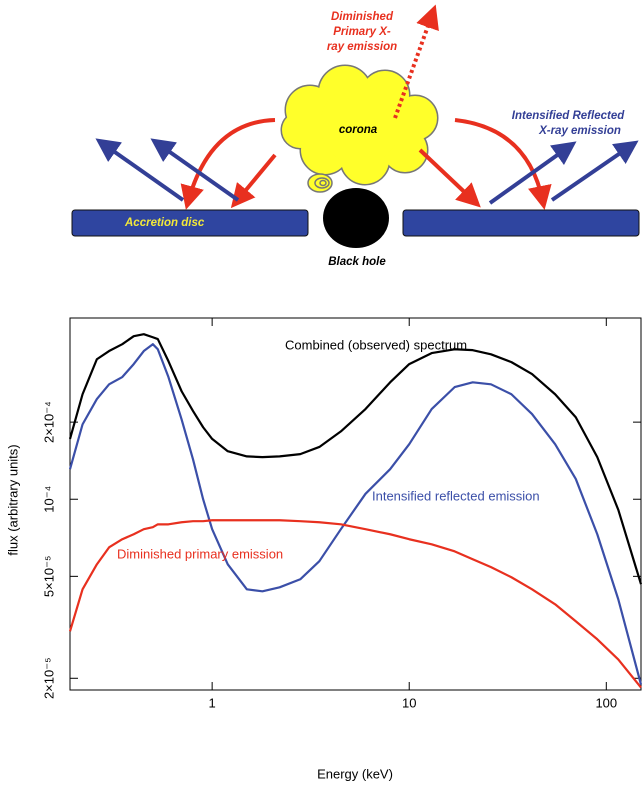 The height and width of the screenshot is (786, 642). I want to click on accretion-disc-left, so click(190, 223).